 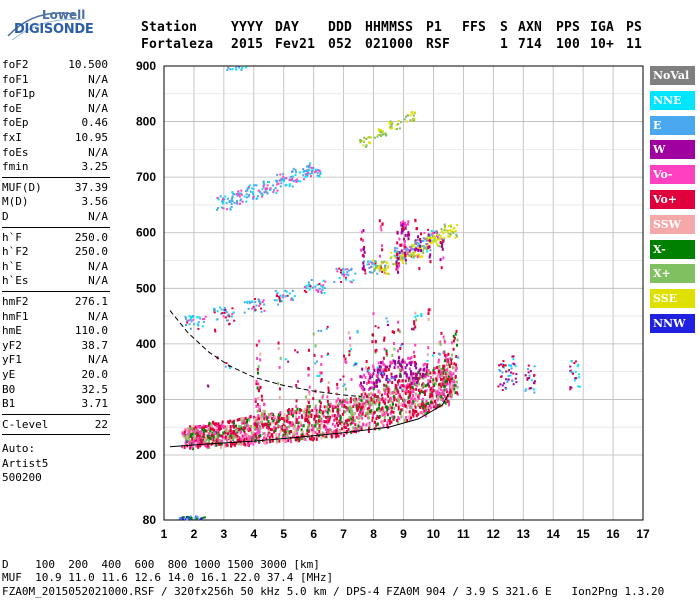 I want to click on x-tick-label: 6, so click(x=313, y=534).